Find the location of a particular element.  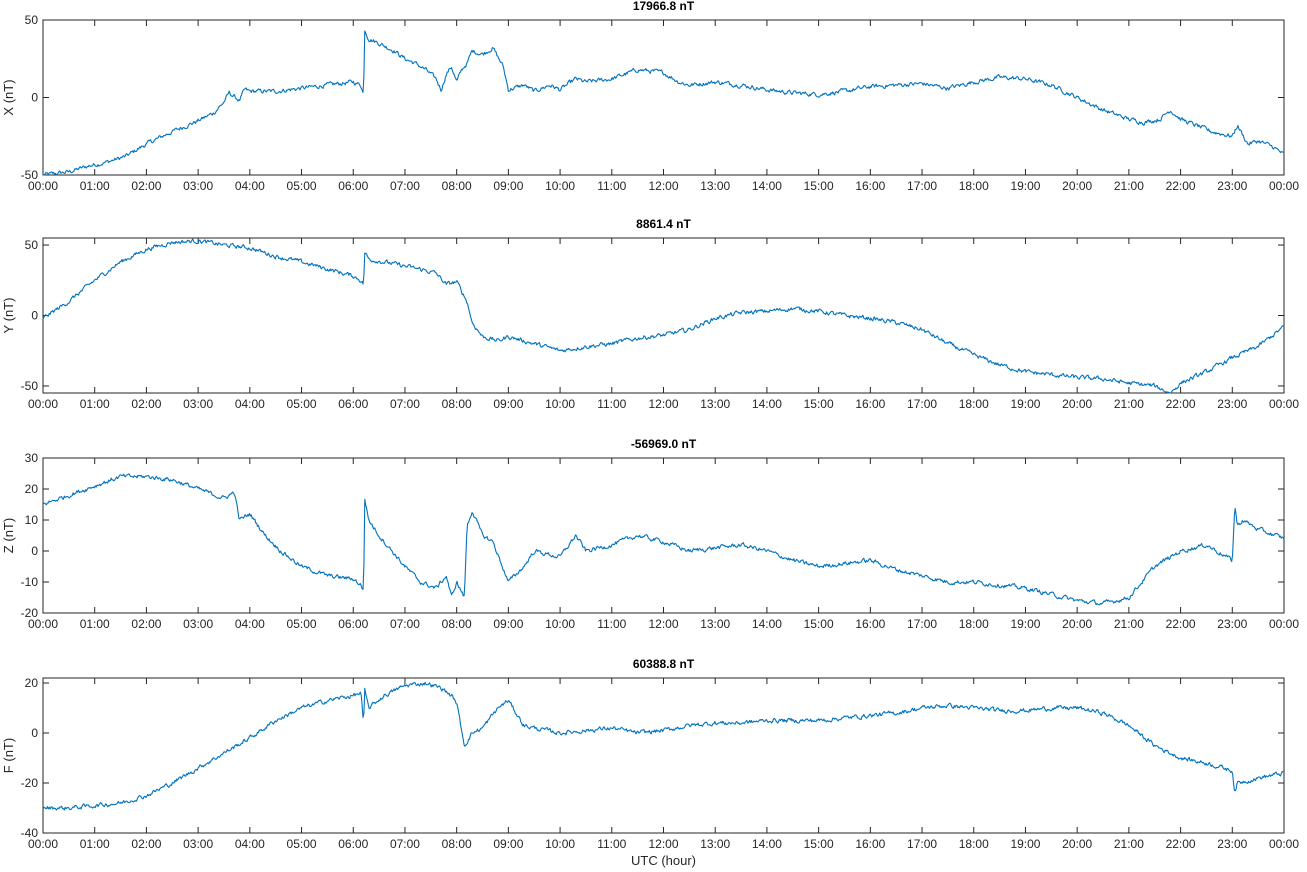

y-tick-label: -40 is located at coordinates (30, 833).